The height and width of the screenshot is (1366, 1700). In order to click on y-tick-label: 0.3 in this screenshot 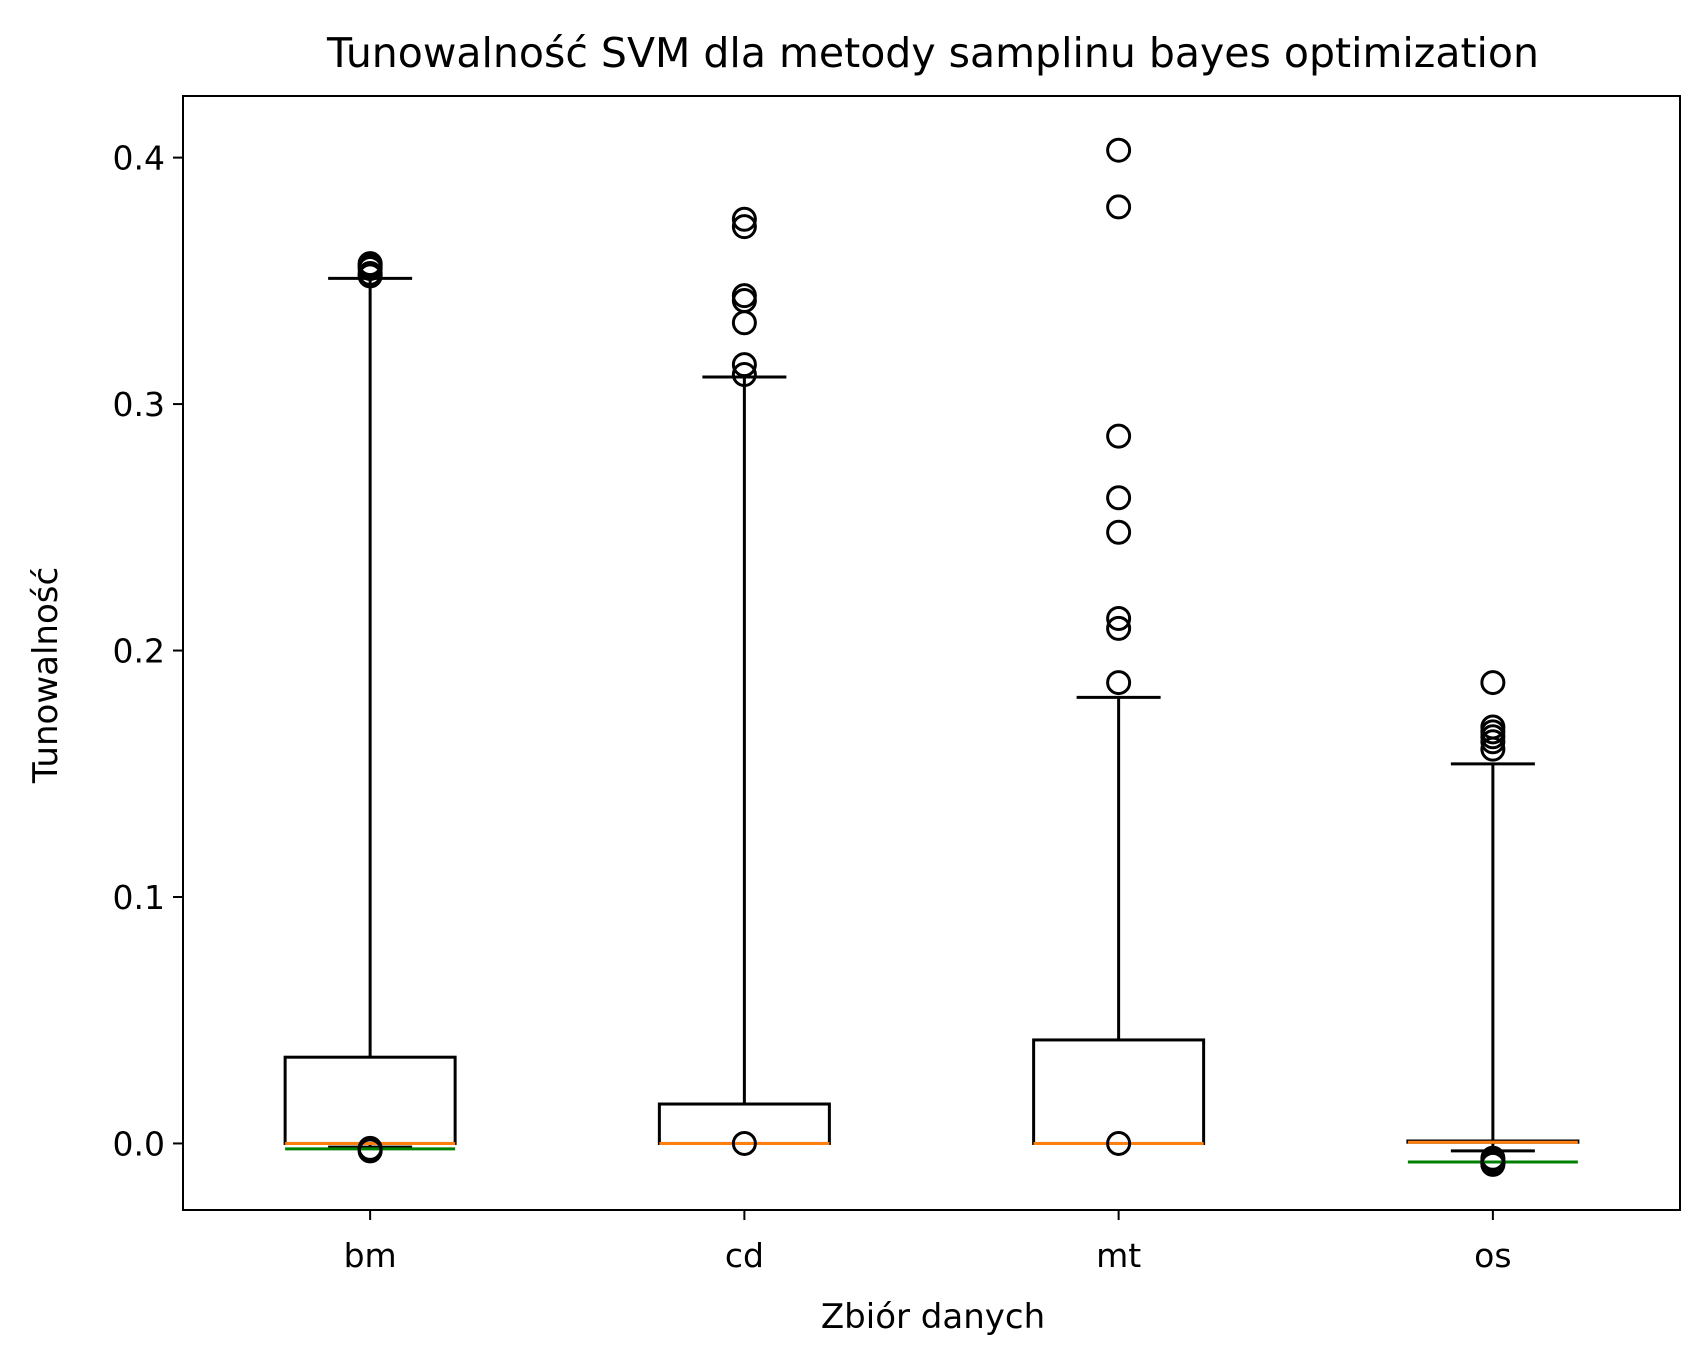, I will do `click(139, 404)`.